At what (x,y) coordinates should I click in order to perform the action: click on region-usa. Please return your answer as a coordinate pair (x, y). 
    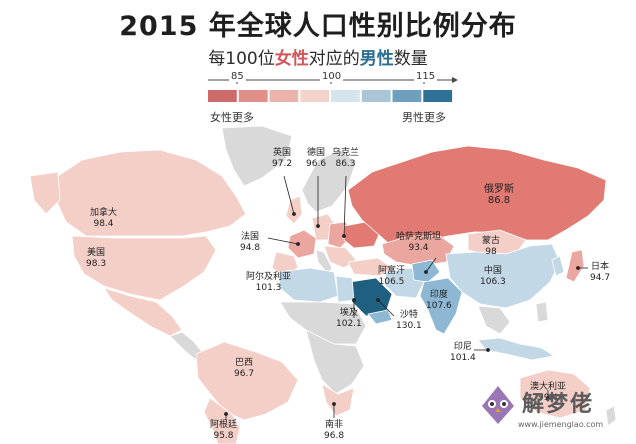
    Looking at the image, I should click on (144, 268).